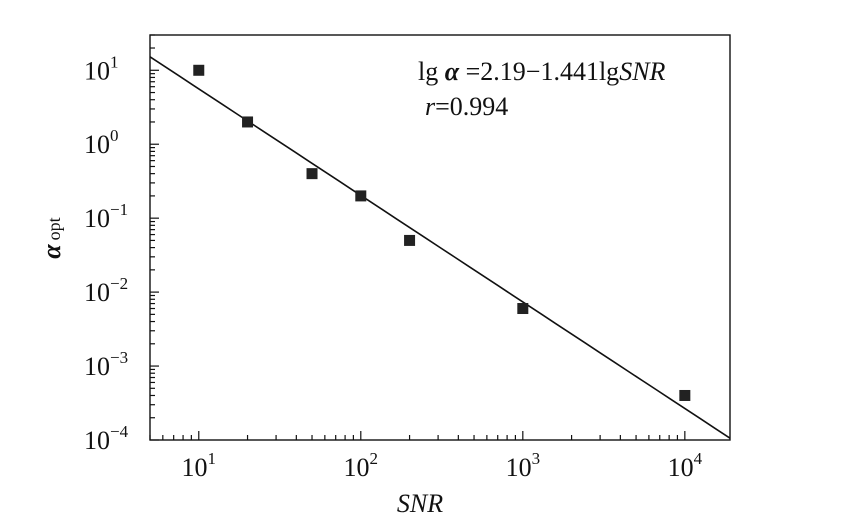  Describe the element at coordinates (685, 465) in the screenshot. I see `x-tick-label: 10⁴` at that location.